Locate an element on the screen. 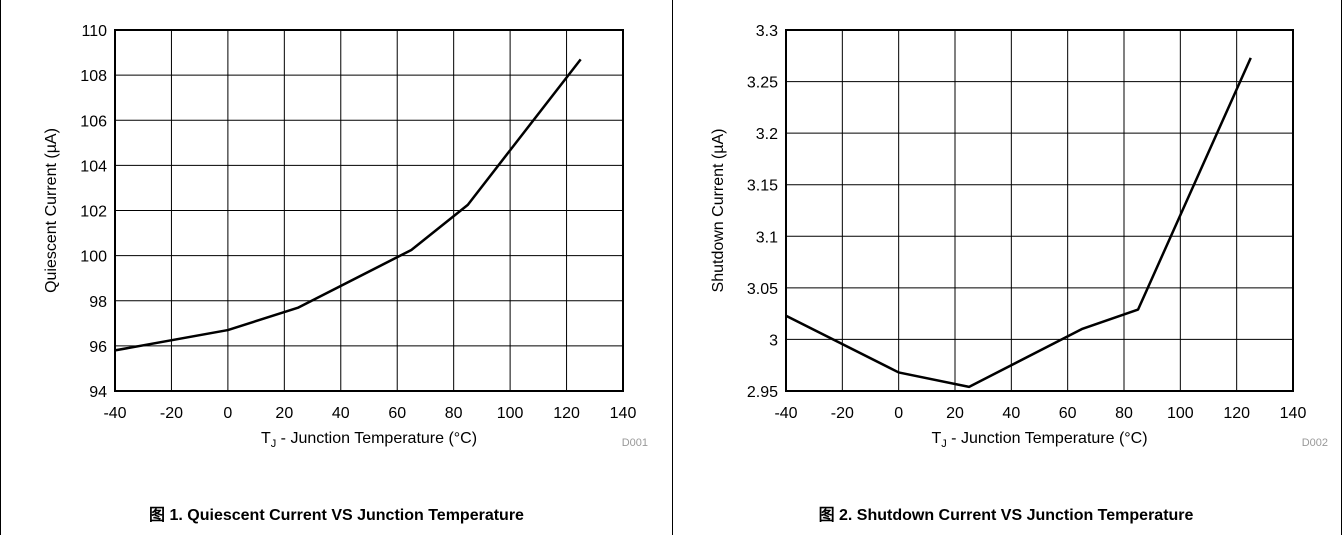 This screenshot has width=1342, height=535. y-tick-label: 3 is located at coordinates (773, 340).